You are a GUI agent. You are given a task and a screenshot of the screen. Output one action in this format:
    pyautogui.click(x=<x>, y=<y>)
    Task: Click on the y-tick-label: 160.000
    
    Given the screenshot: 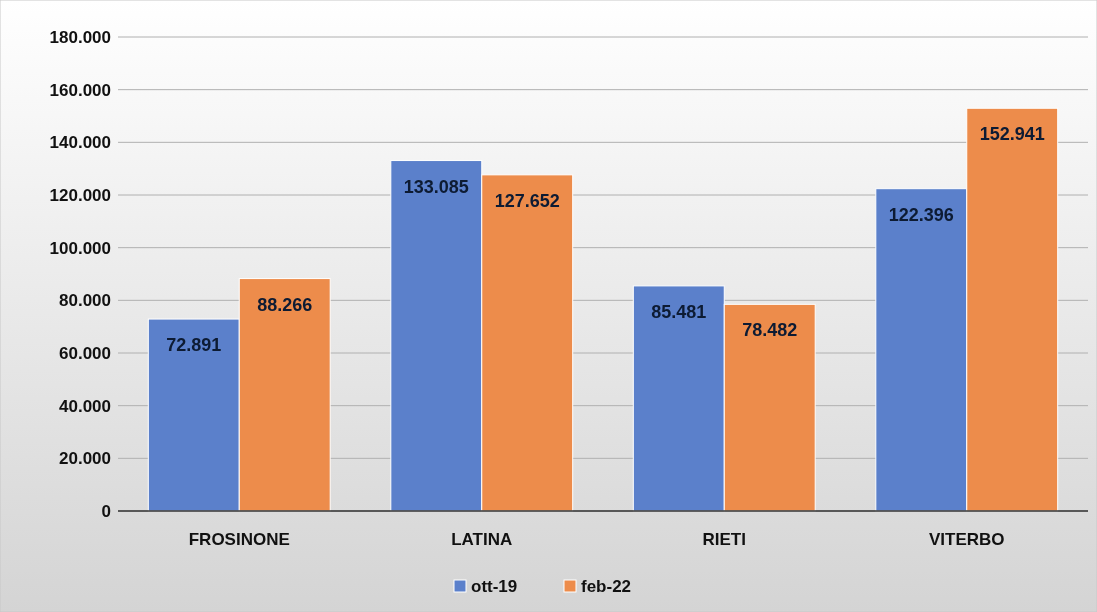 What is the action you would take?
    pyautogui.click(x=80, y=90)
    